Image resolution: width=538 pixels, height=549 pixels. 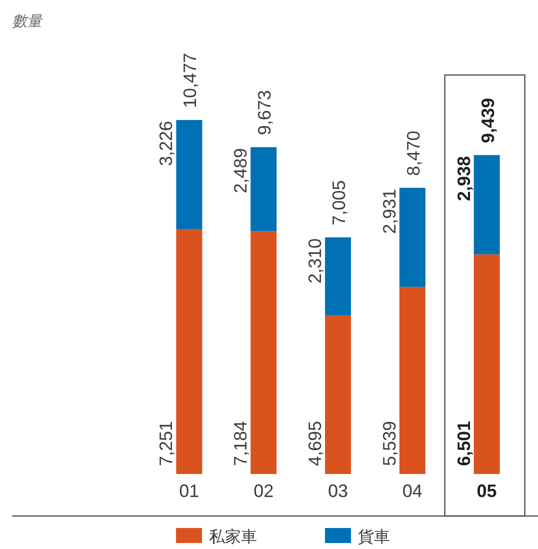 What do you see at coordinates (338, 491) in the screenshot?
I see `x-tick-label: 03` at bounding box center [338, 491].